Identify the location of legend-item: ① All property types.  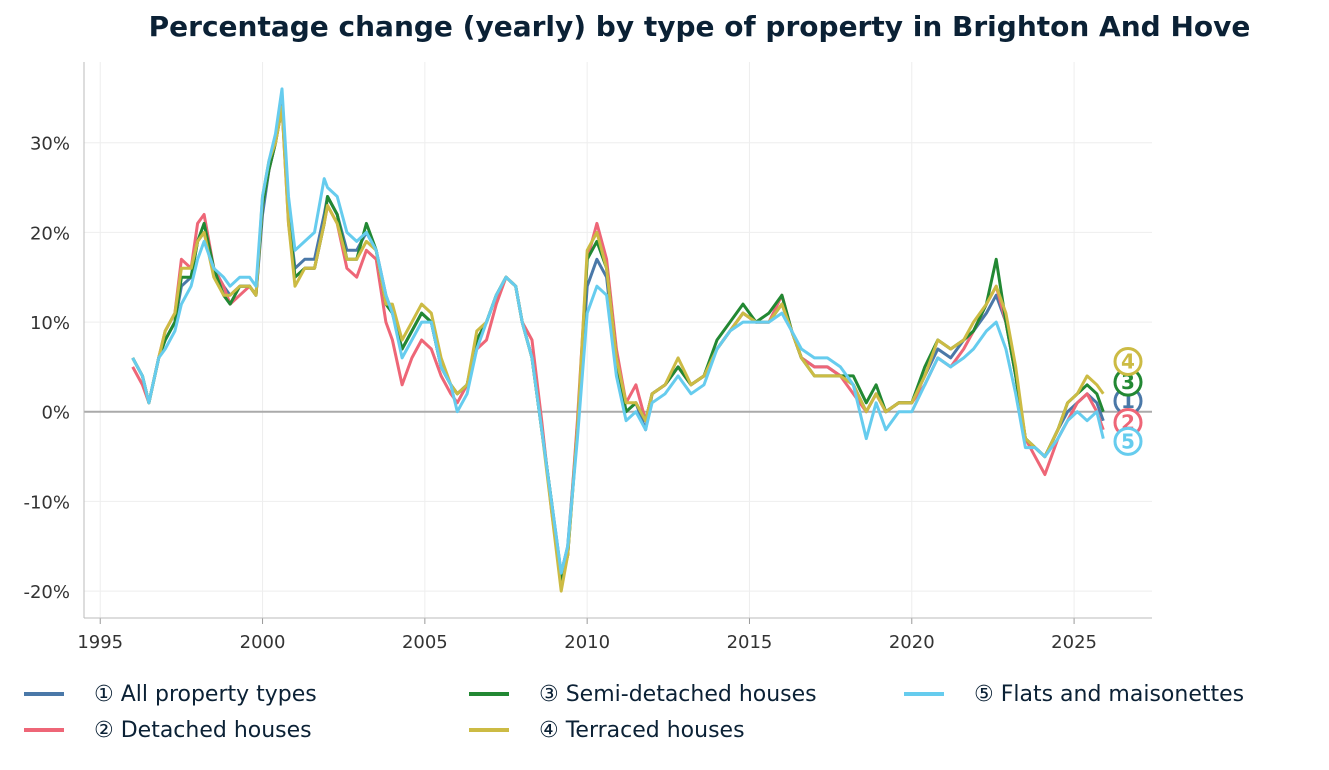
(246, 694).